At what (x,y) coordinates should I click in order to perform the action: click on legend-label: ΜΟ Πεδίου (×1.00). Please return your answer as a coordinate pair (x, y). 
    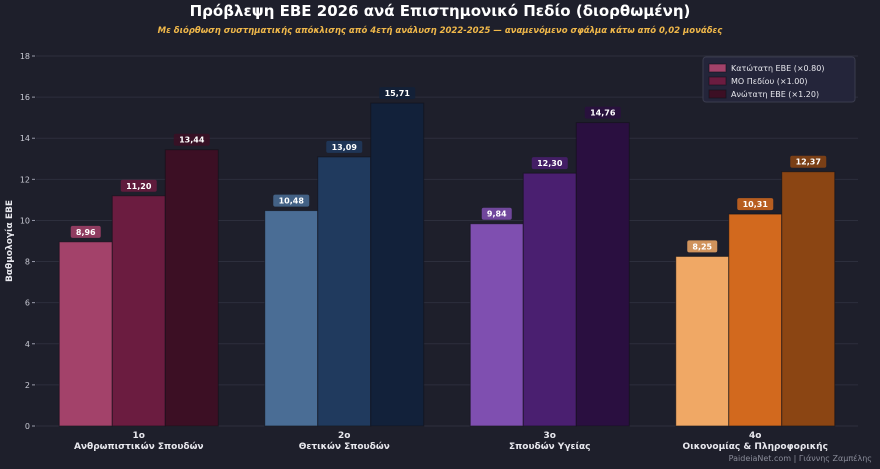
    Looking at the image, I should click on (769, 81).